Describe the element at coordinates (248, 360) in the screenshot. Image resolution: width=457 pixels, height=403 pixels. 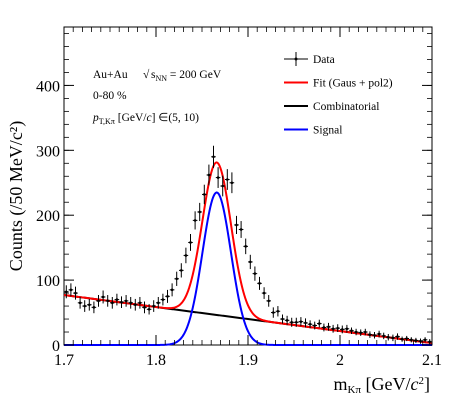
I see `x-tick-label: 1.9` at that location.